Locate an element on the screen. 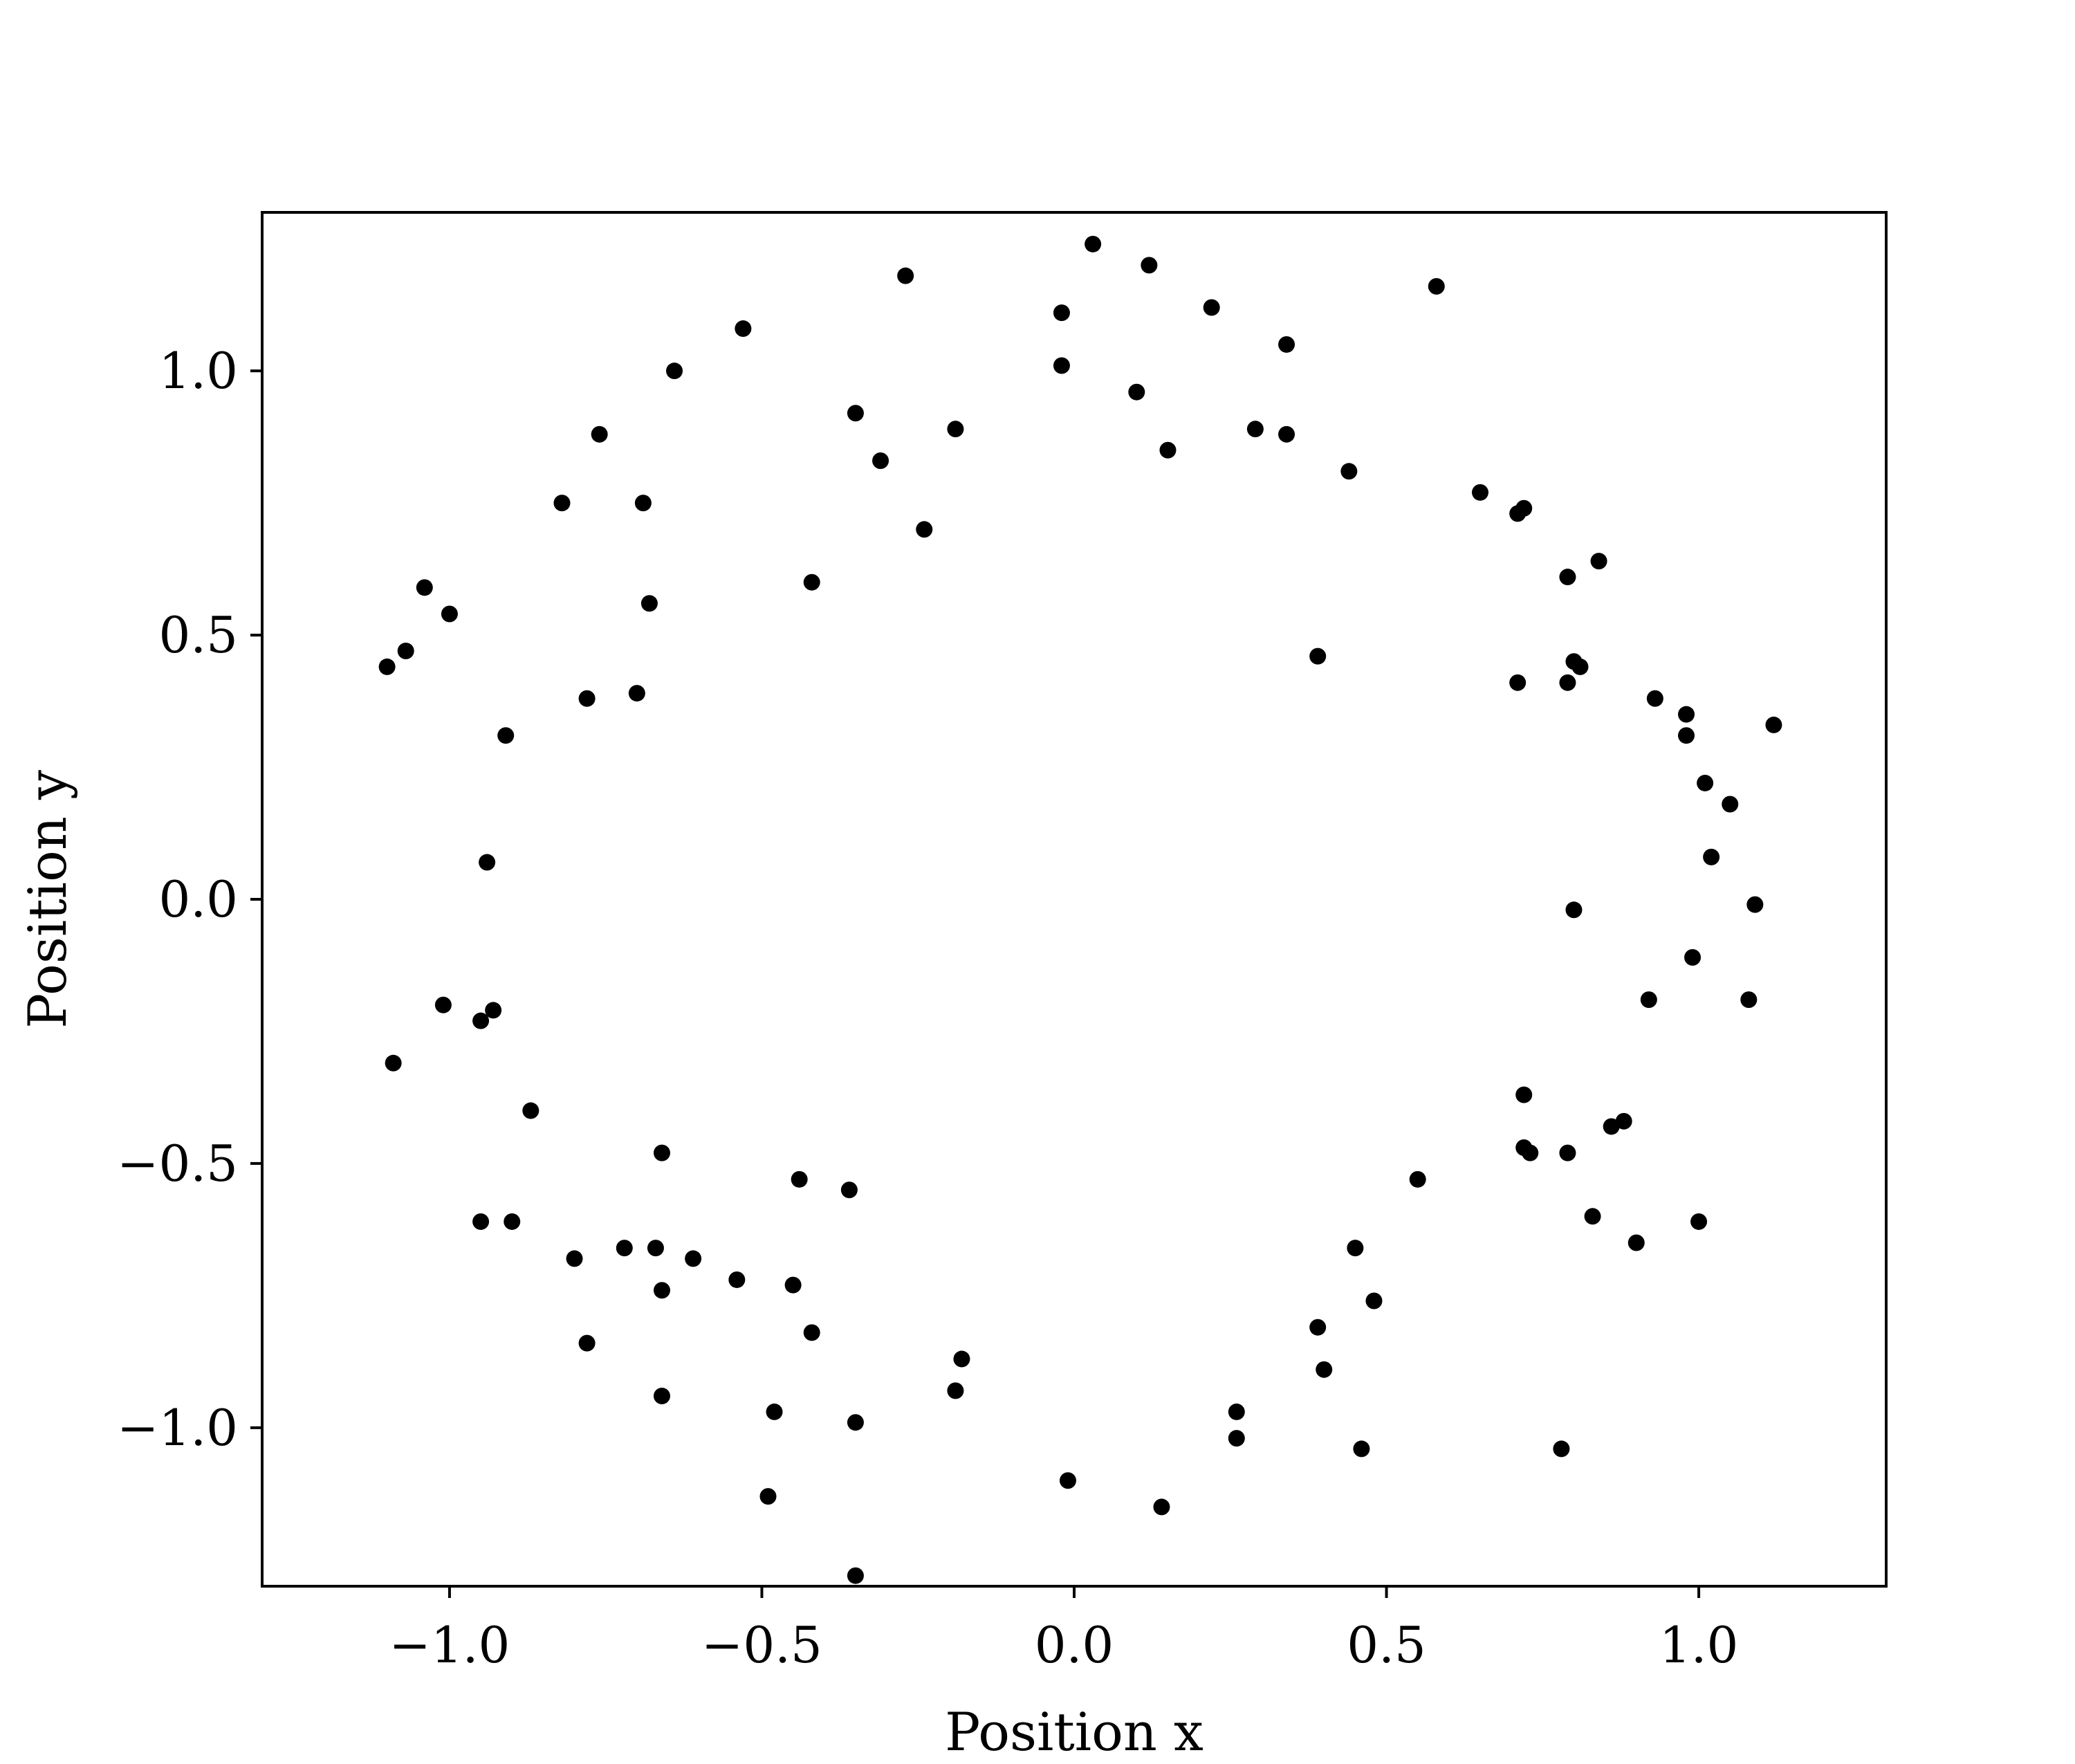 Image resolution: width=2075 pixels, height=1764 pixels. y-tick-label: 0.5 is located at coordinates (198, 635).